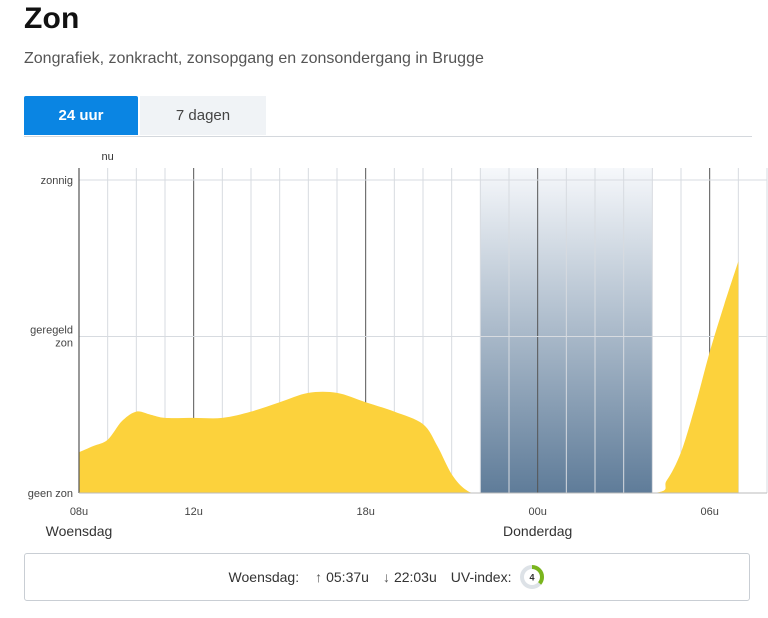 This screenshot has width=768, height=618. Describe the element at coordinates (79, 531) in the screenshot. I see `day-label: Woensdag` at that location.